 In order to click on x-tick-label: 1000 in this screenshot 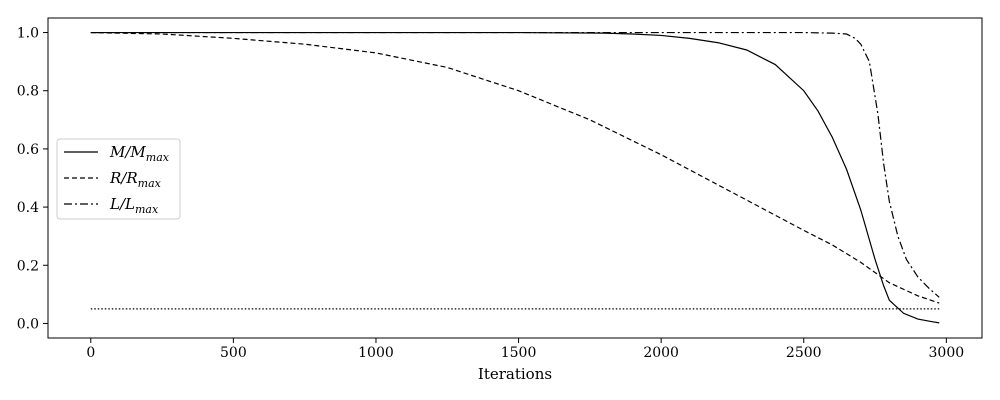, I will do `click(376, 353)`.